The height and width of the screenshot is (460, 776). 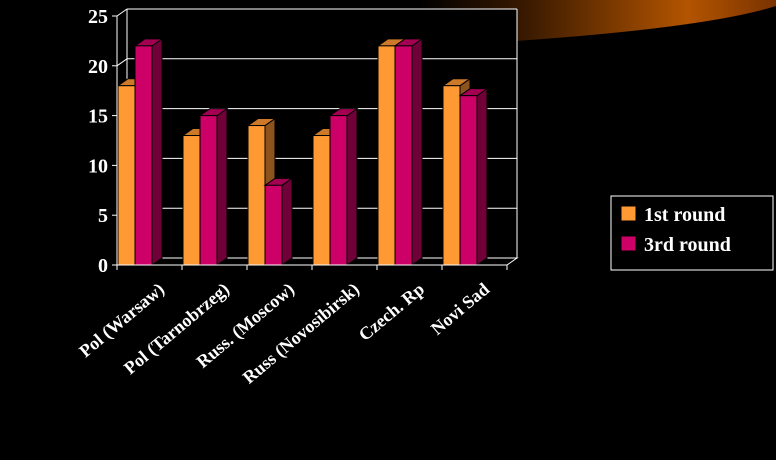 I want to click on legend-label: 3rd round, so click(x=687, y=245).